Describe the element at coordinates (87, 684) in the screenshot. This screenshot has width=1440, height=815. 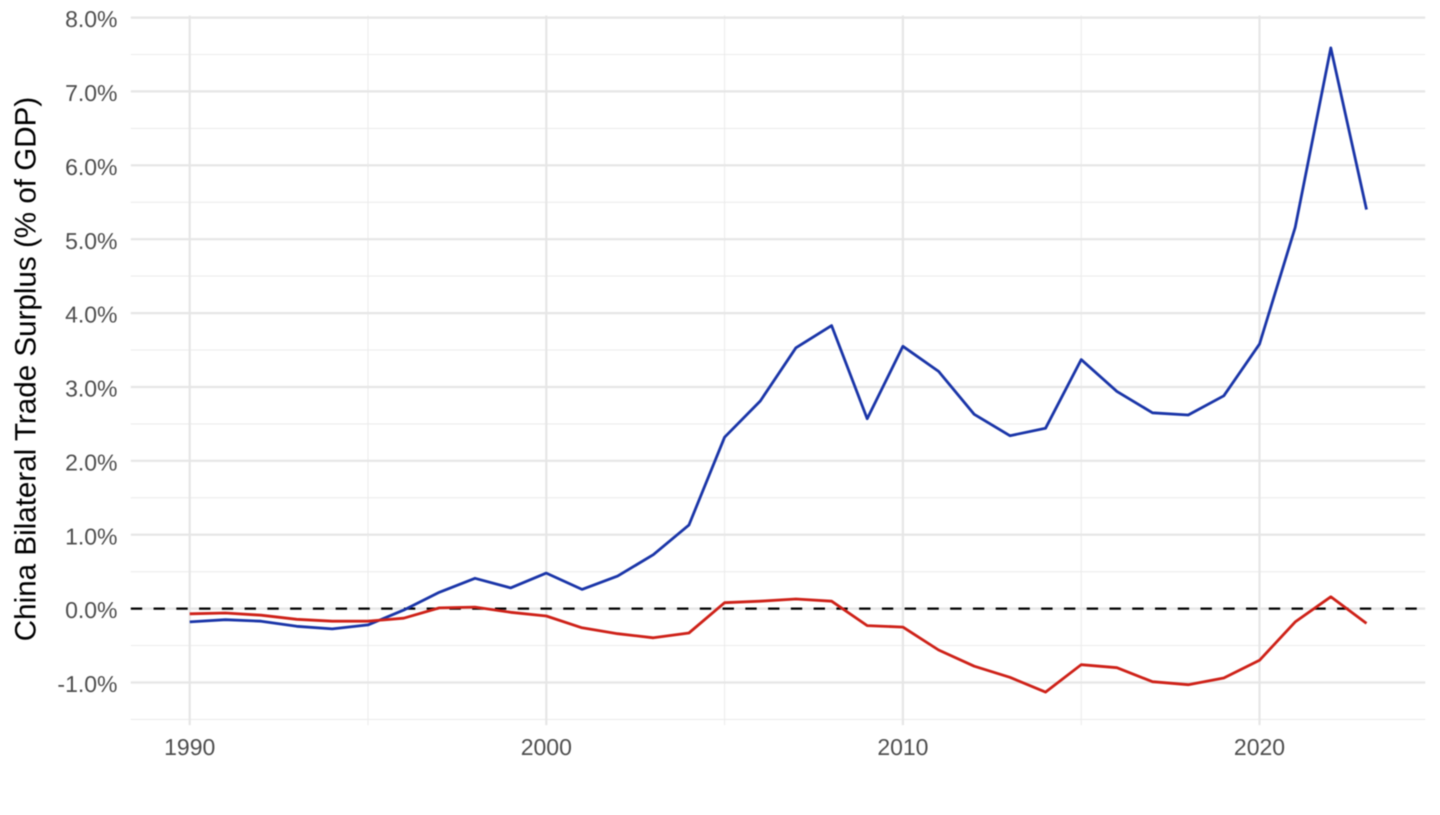
I see `svg-text: -1.0%` at that location.